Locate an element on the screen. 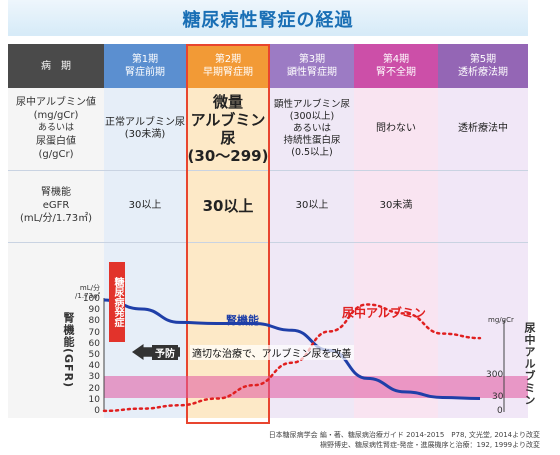 The width and height of the screenshot is (560, 455). unit-line: /1.73㎡ is located at coordinates (87, 296).